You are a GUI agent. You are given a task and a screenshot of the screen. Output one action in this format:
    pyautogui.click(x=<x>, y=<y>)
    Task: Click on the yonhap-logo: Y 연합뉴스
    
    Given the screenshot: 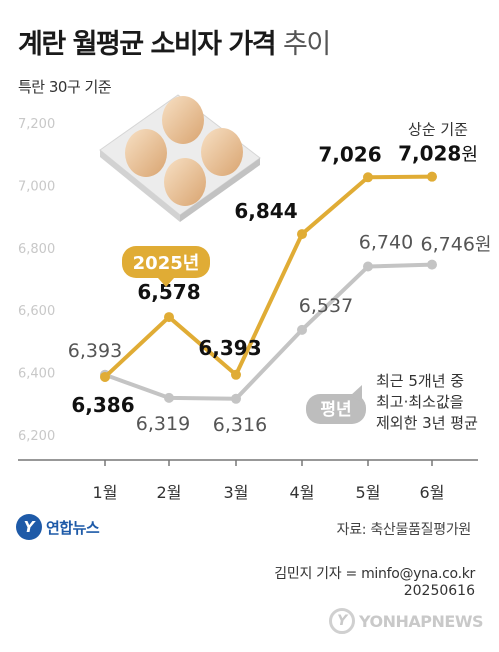 What is the action you would take?
    pyautogui.click(x=58, y=527)
    